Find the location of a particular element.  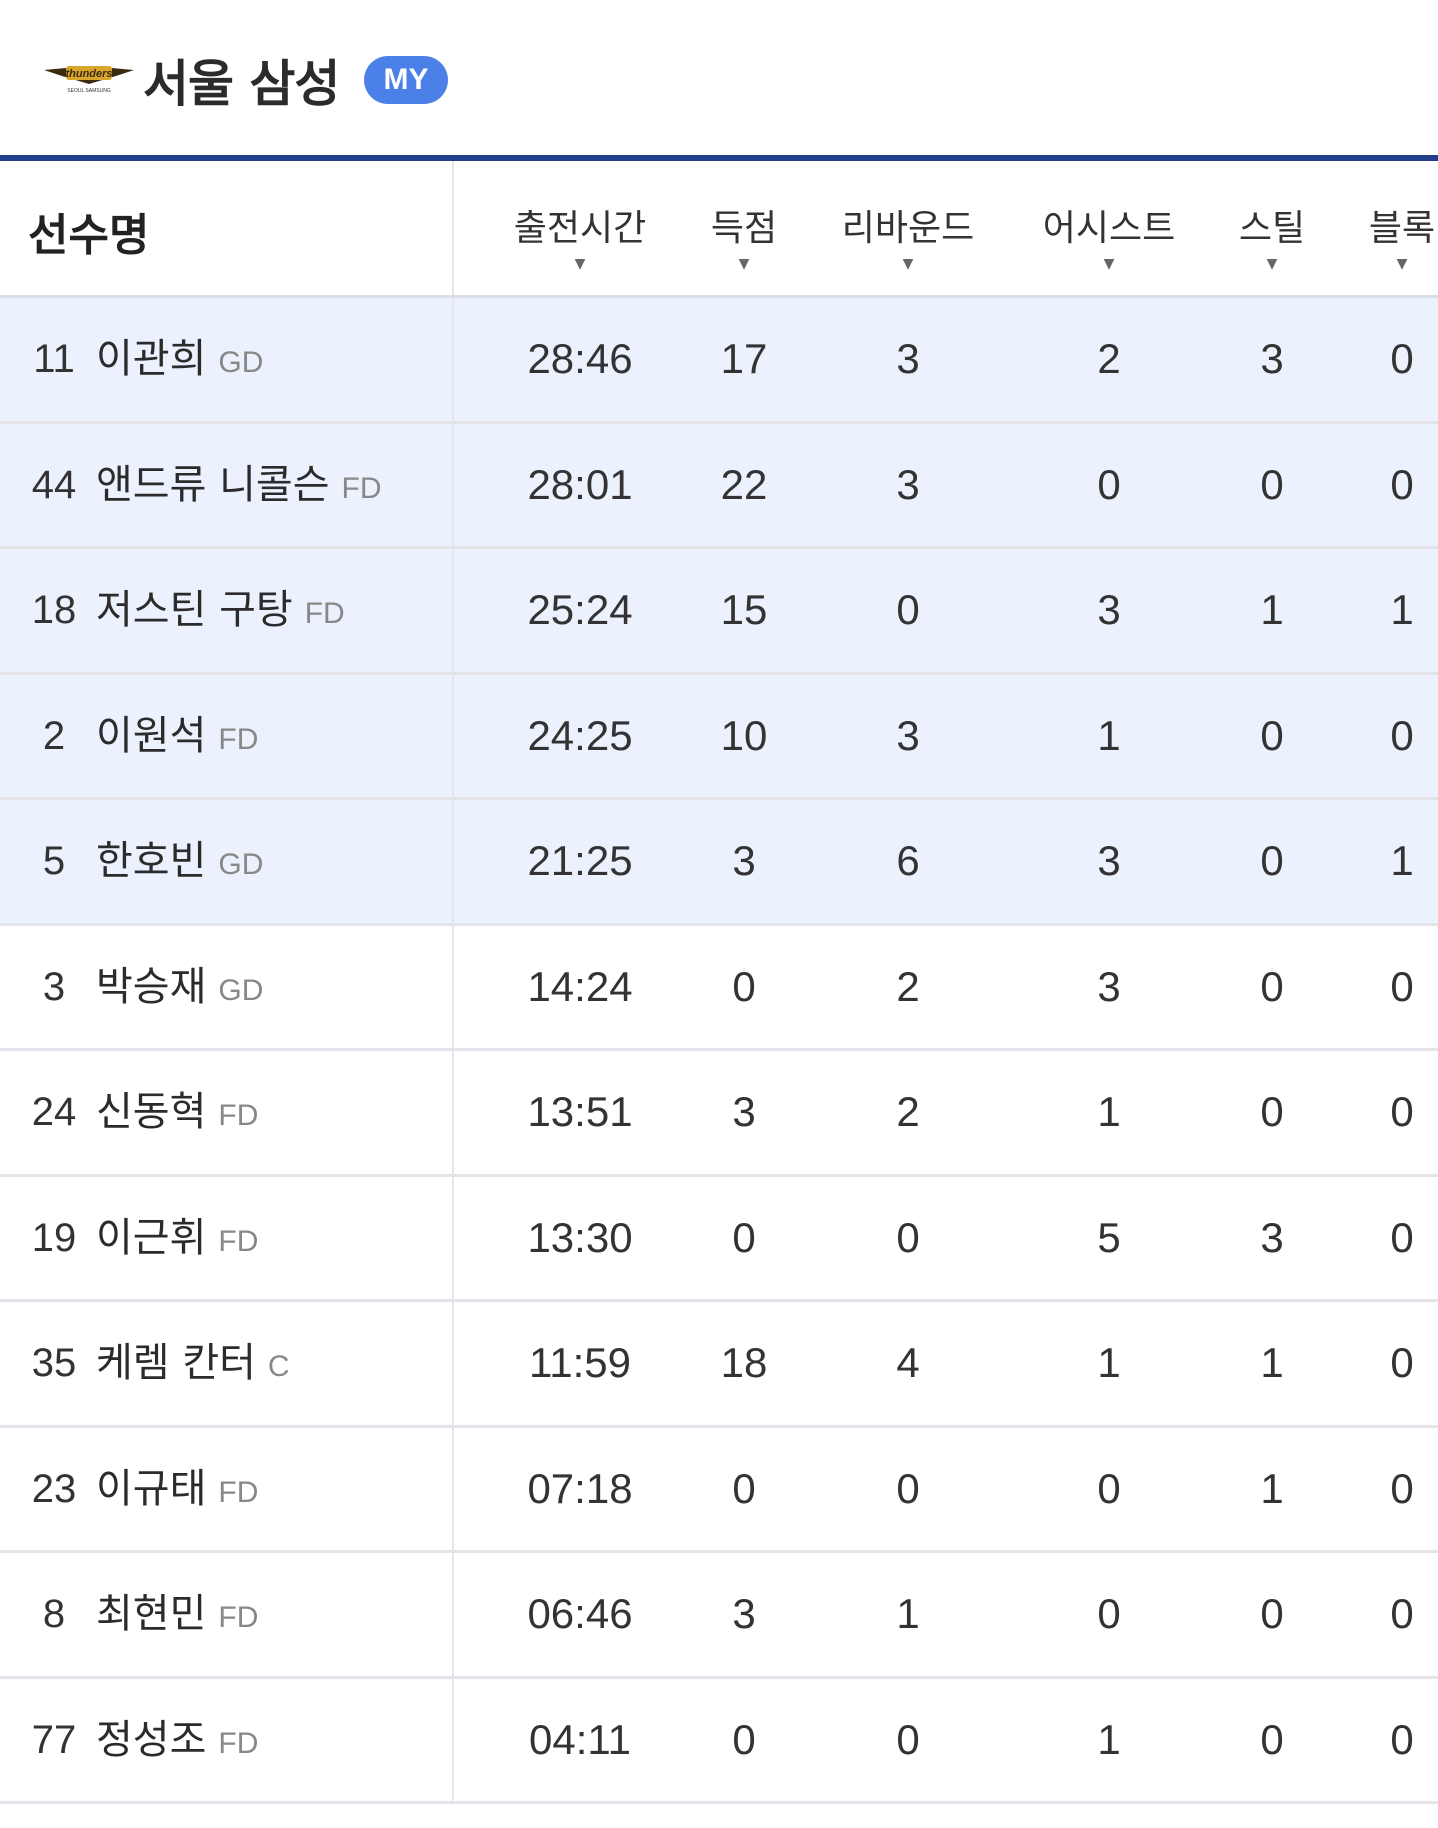

stat-cell: 24:25 is located at coordinates (580, 735).